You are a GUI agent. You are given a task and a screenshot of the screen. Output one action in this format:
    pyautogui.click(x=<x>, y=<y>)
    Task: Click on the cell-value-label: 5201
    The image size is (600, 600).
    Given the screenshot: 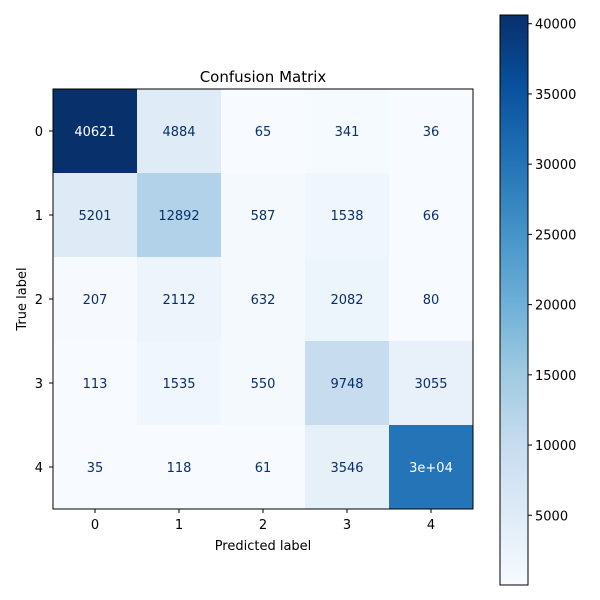 What is the action you would take?
    pyautogui.click(x=94, y=216)
    